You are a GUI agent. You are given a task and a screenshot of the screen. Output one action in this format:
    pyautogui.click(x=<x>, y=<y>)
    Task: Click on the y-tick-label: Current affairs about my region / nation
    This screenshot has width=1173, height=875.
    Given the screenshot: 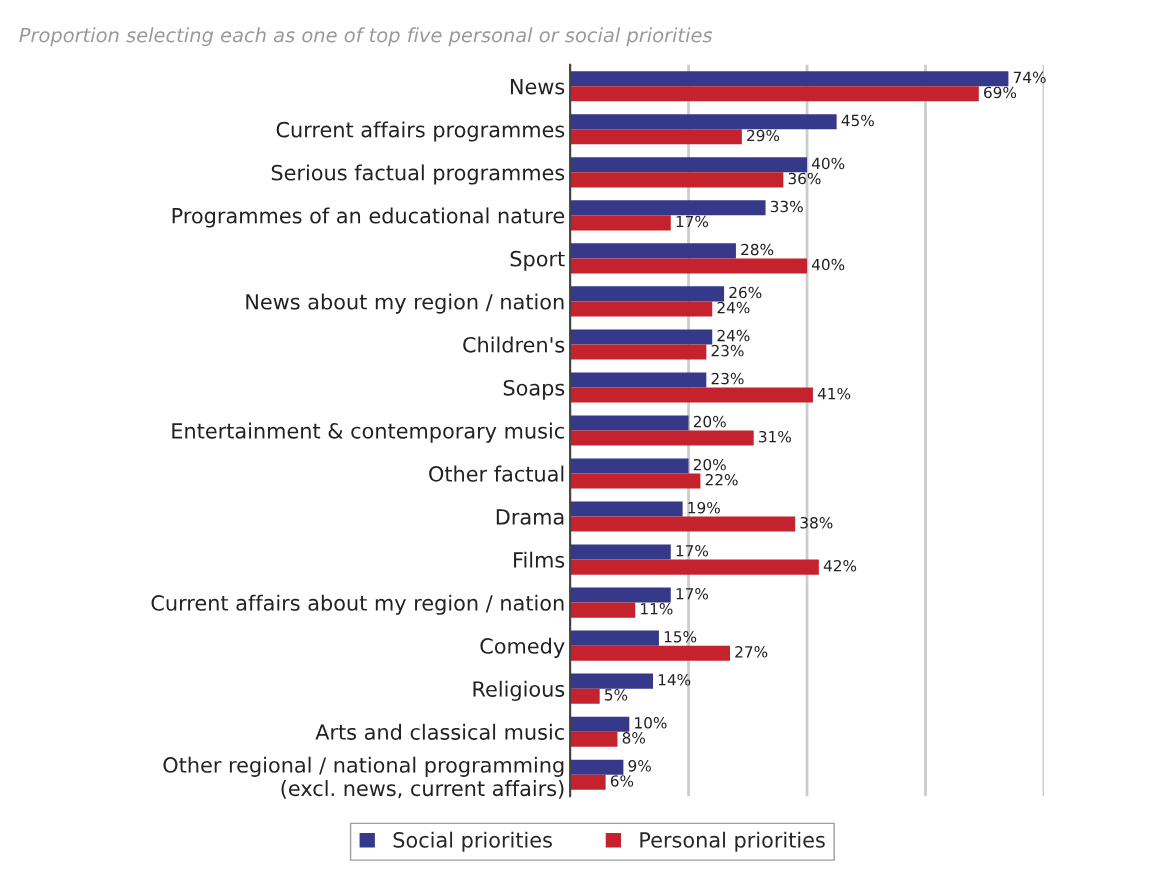 What is the action you would take?
    pyautogui.click(x=357, y=604)
    